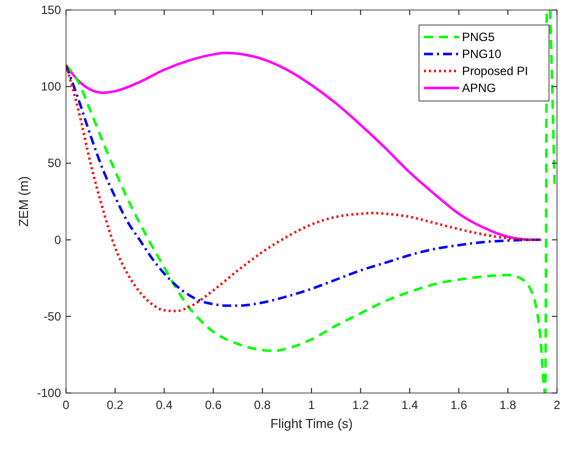 This screenshot has height=449, width=564. Describe the element at coordinates (495, 71) in the screenshot. I see `legend-label: Proposed PI` at that location.